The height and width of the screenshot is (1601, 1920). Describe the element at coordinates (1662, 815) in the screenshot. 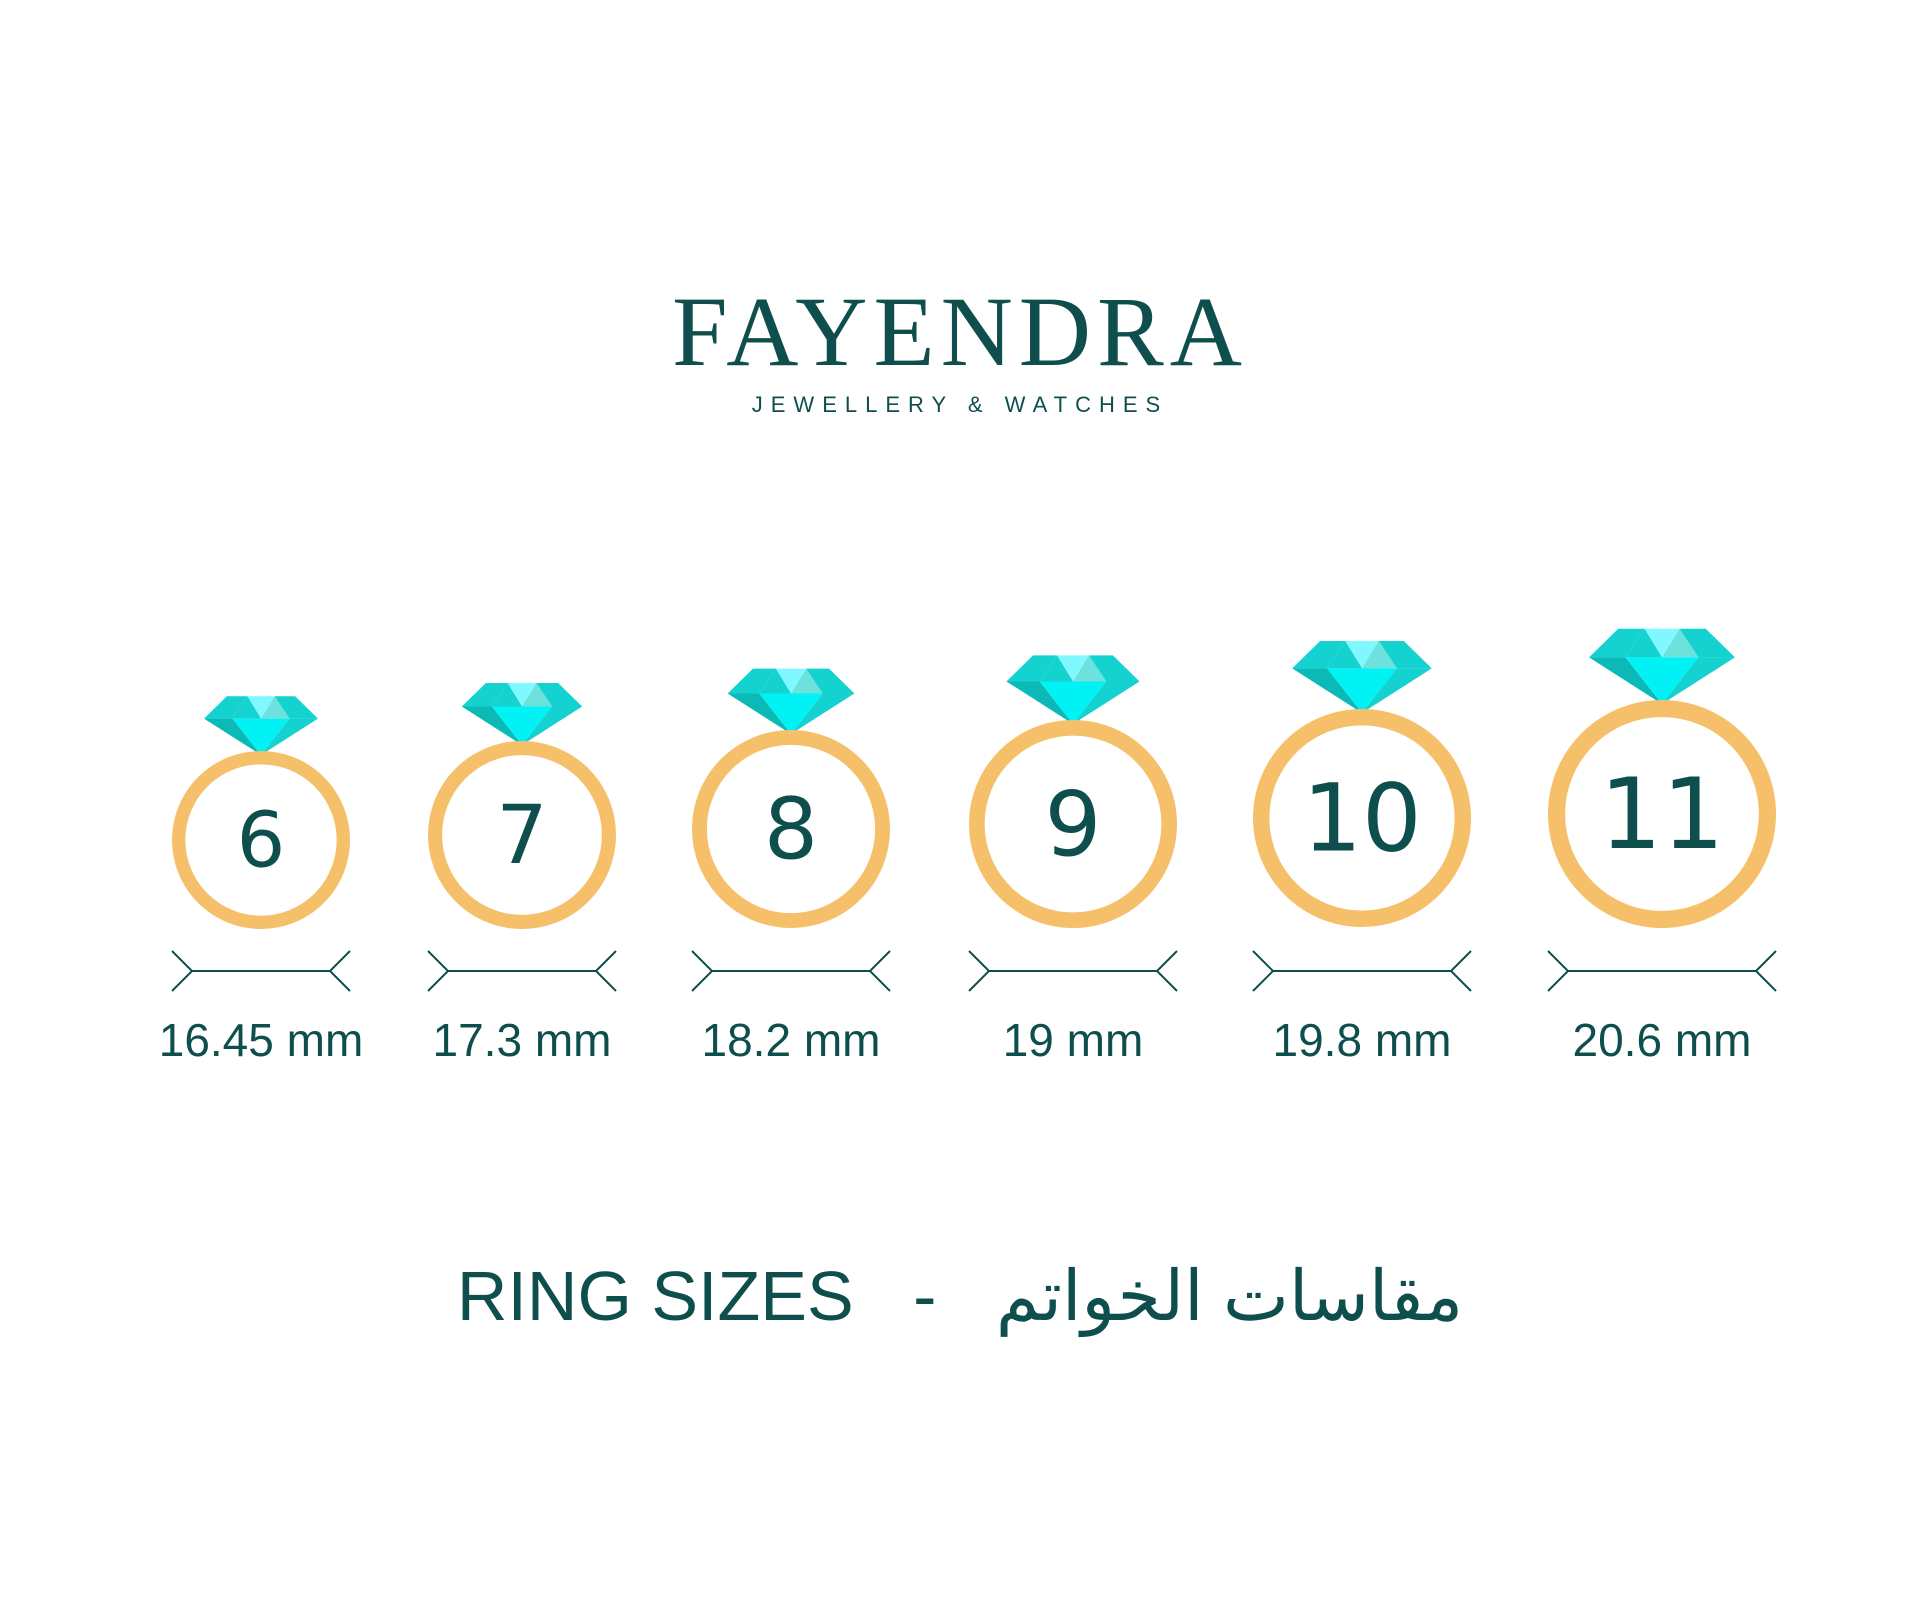

I see `ring-size-number: 11` at that location.